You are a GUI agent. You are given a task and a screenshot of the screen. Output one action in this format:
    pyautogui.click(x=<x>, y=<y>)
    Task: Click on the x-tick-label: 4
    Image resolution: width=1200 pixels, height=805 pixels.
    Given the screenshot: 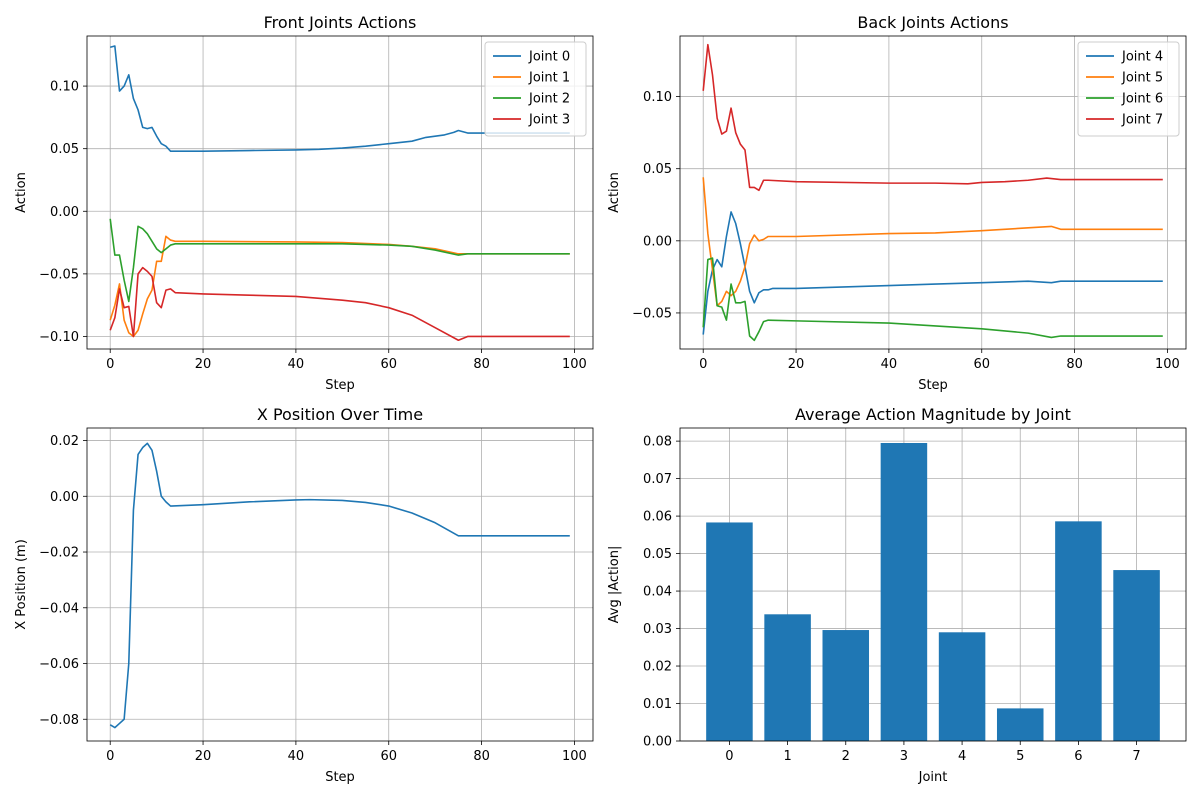 What is the action you would take?
    pyautogui.click(x=962, y=756)
    